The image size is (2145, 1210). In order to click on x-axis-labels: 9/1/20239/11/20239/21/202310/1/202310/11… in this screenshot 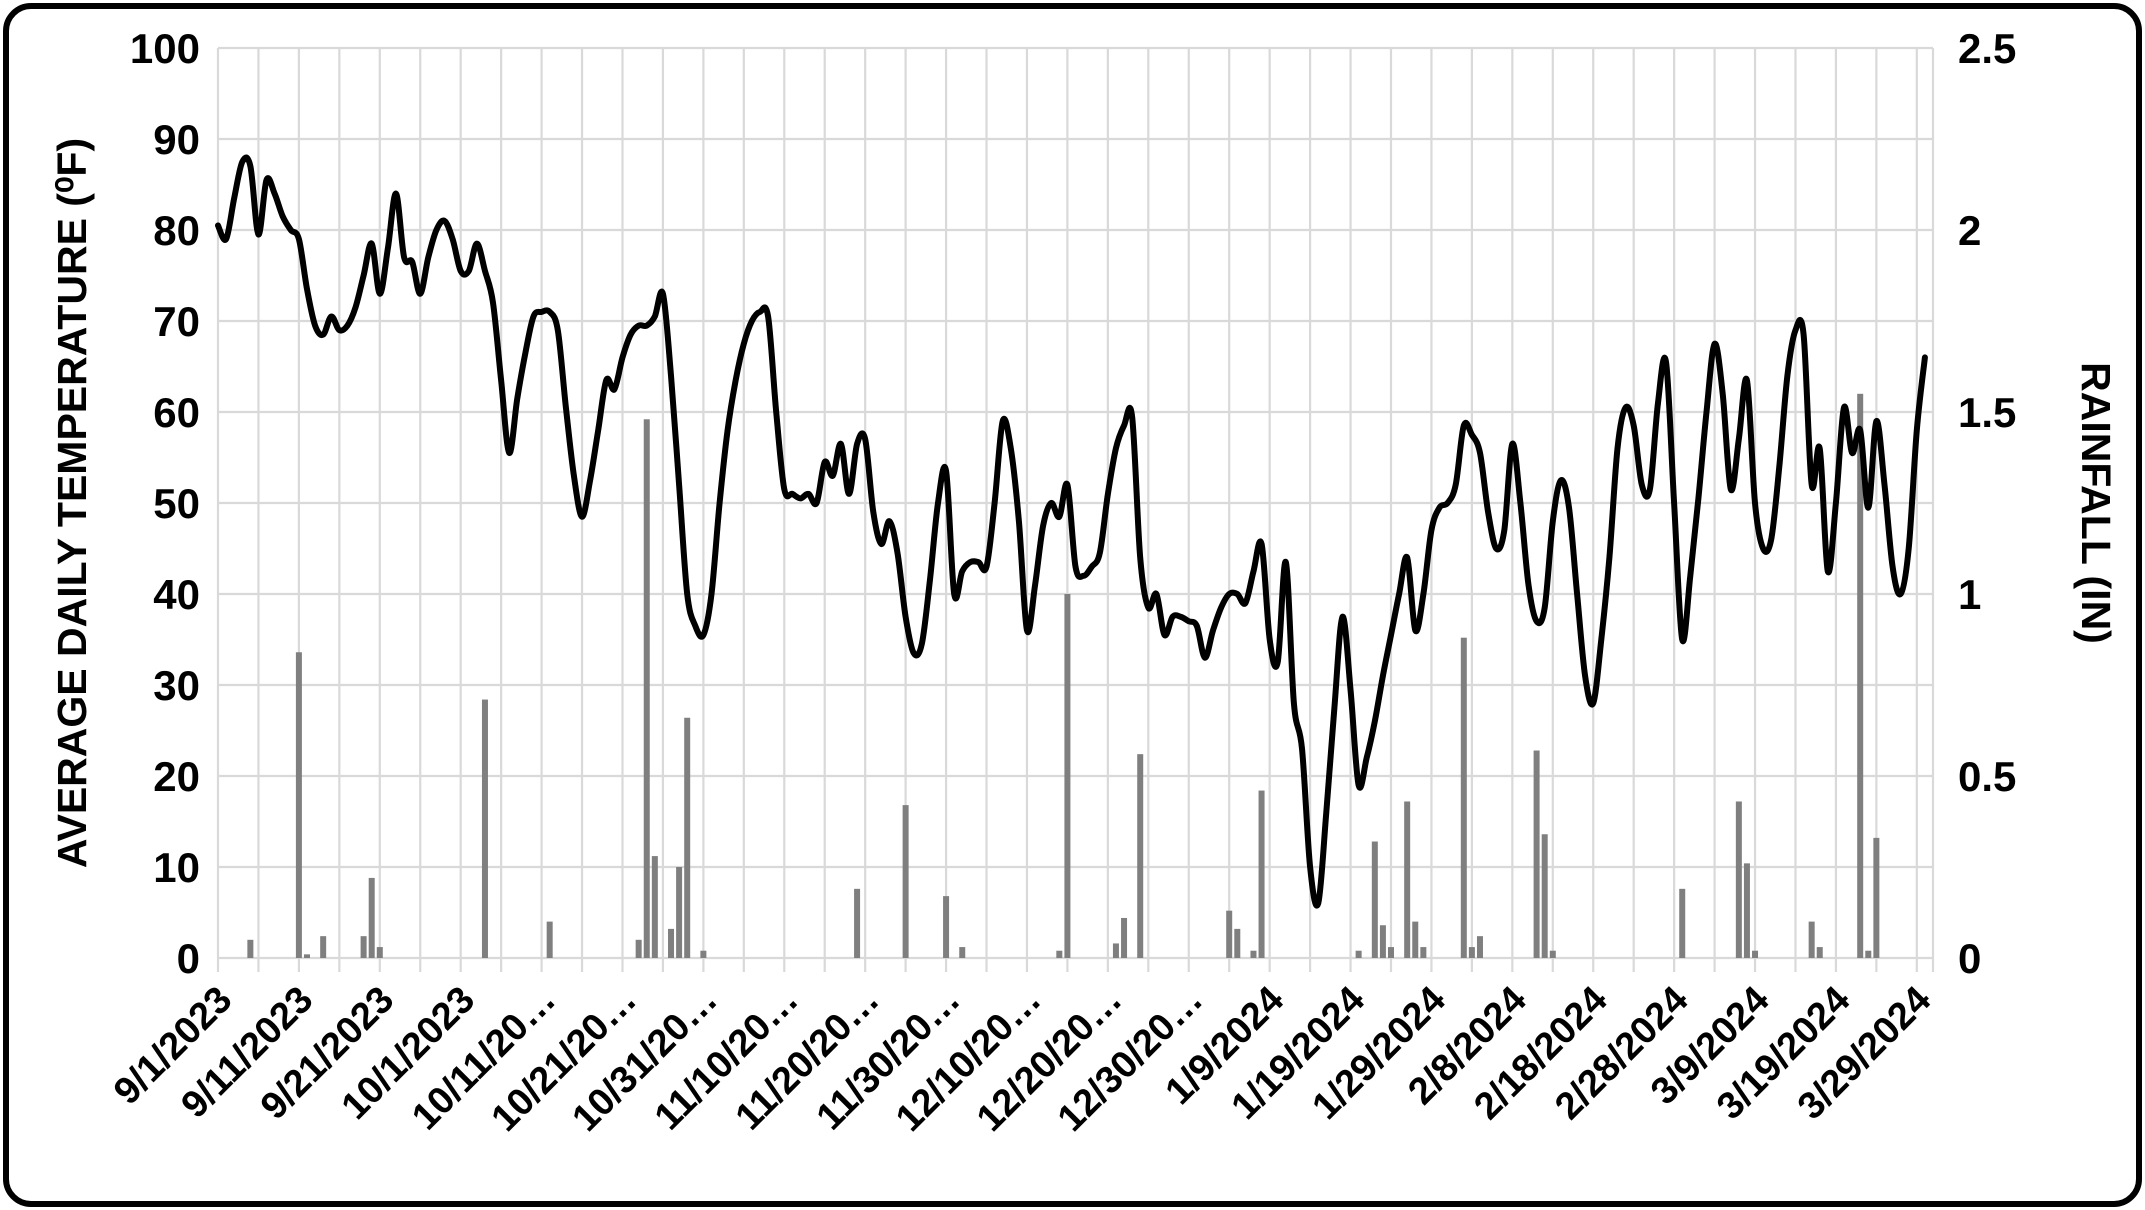, I will do `click(1022, 1059)`.